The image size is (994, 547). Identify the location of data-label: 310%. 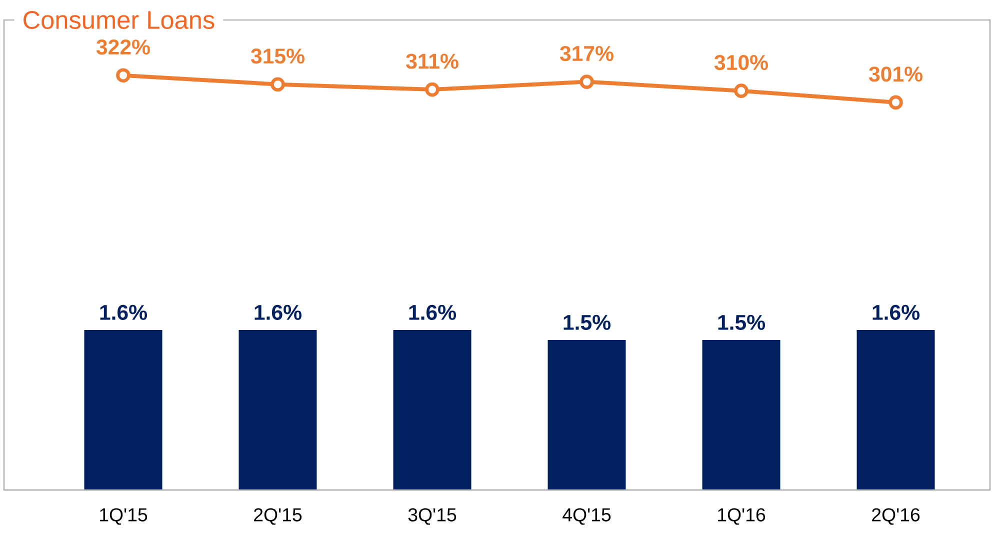
(741, 62).